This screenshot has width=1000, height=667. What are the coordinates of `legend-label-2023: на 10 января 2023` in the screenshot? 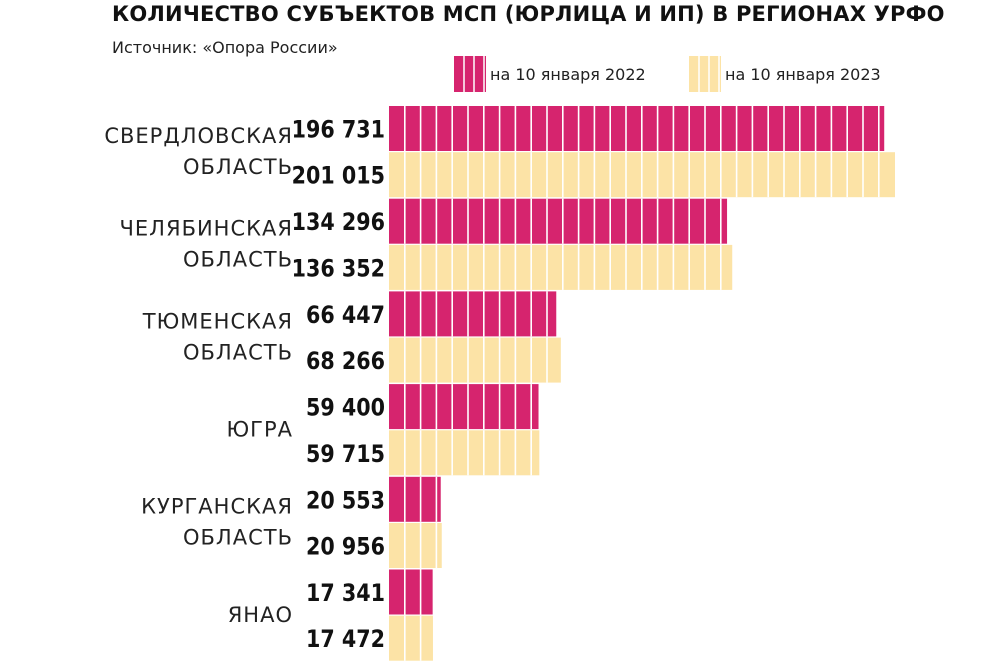 It's located at (803, 74).